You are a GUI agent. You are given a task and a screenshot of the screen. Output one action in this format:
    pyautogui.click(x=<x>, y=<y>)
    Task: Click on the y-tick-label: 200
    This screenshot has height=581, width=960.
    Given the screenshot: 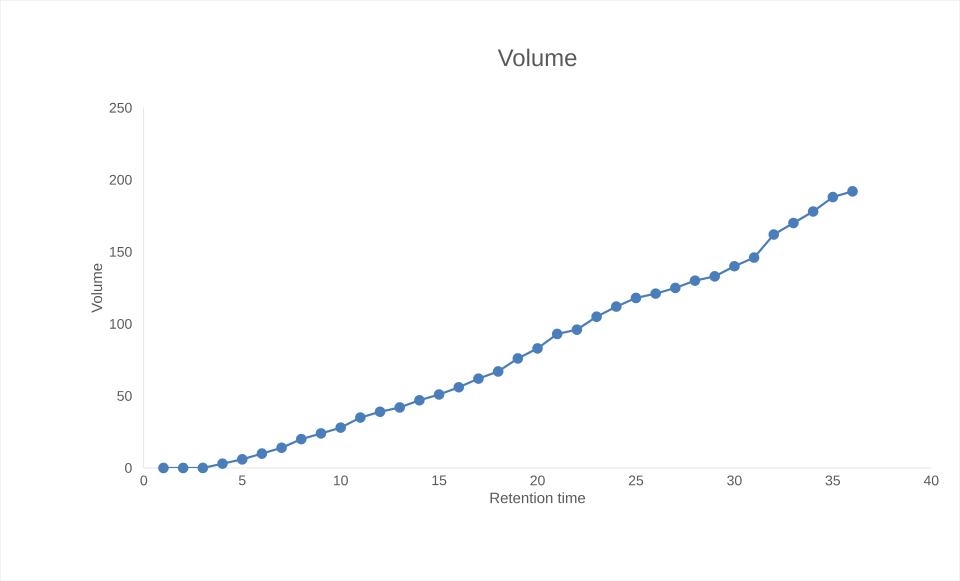 What is the action you would take?
    pyautogui.click(x=121, y=179)
    